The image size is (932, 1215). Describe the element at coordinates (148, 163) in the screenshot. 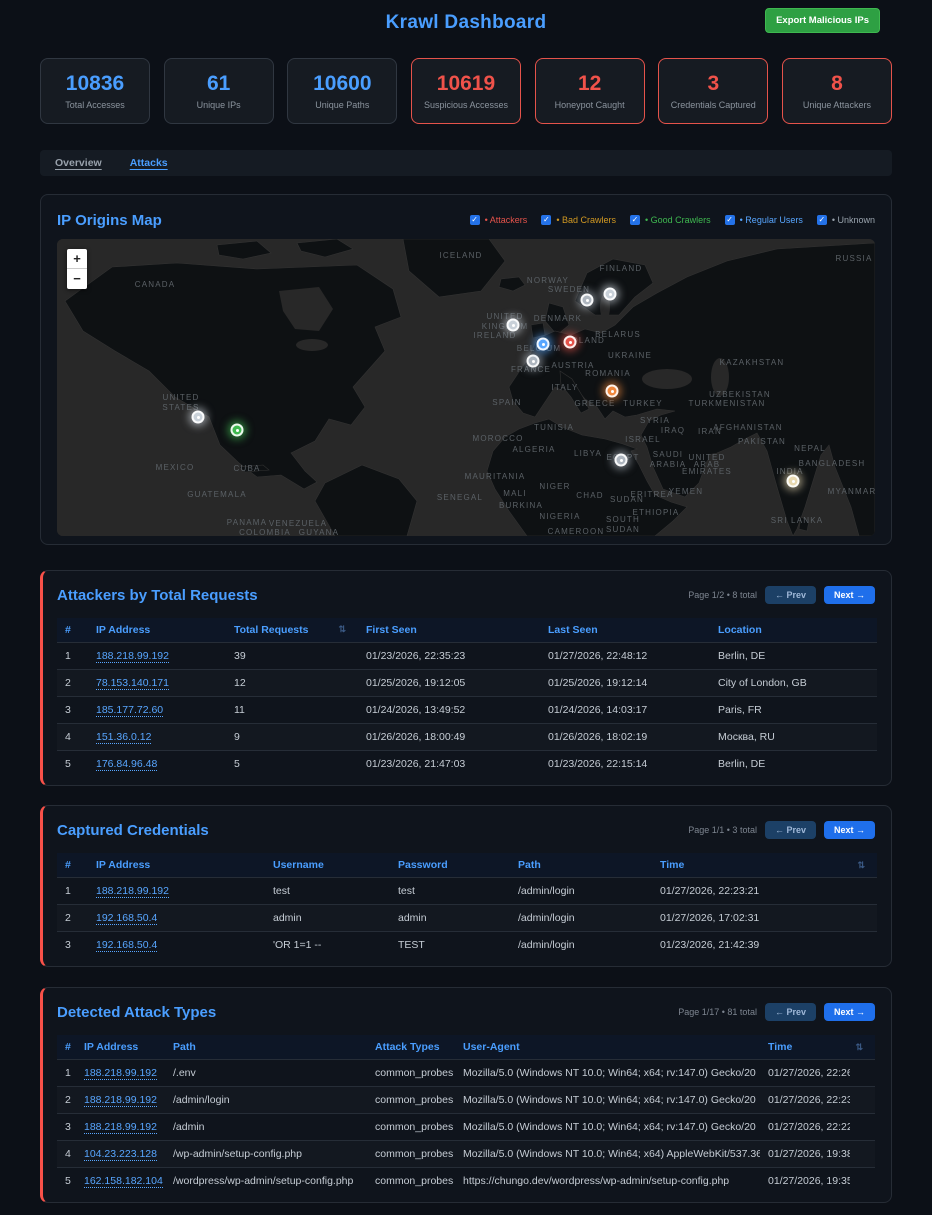

I see `tab-attacks: Attacks` at that location.